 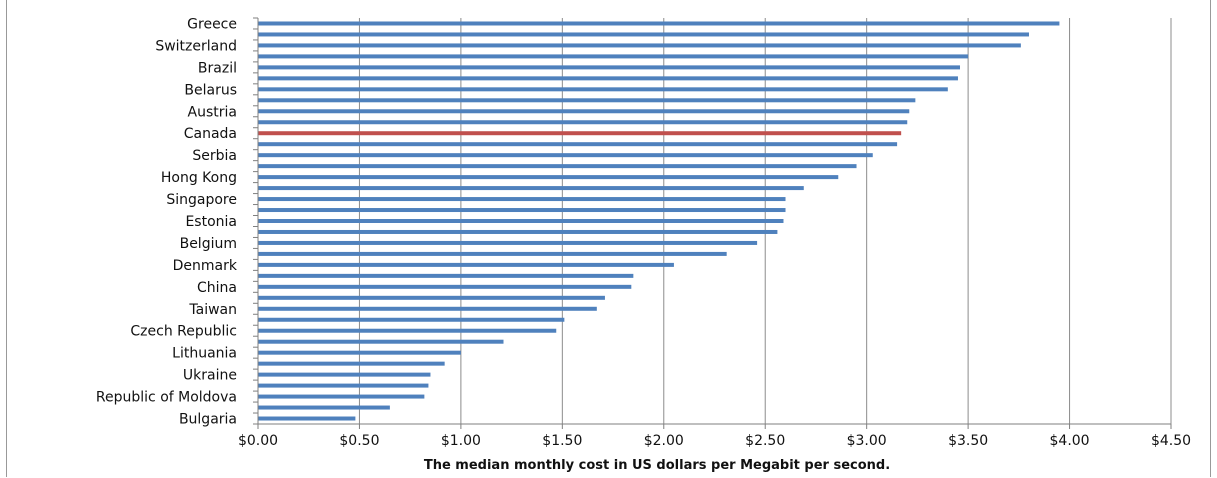 What do you see at coordinates (359, 441) in the screenshot?
I see `x-tick-label: $0.50` at bounding box center [359, 441].